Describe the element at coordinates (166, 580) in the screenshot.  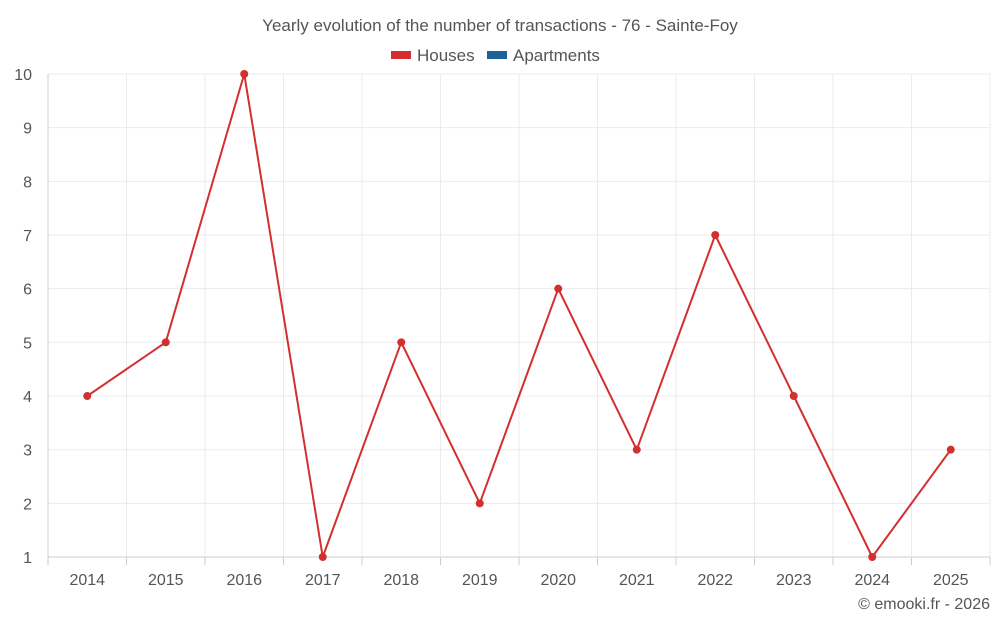
I see `x-tick-label: 2015` at that location.